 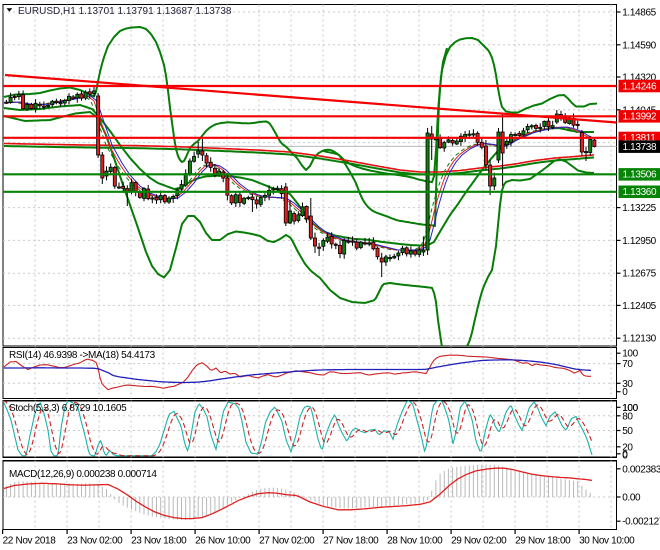 What do you see at coordinates (479, 541) in the screenshot?
I see `svg-text: 29 Nov 02:00` at bounding box center [479, 541].